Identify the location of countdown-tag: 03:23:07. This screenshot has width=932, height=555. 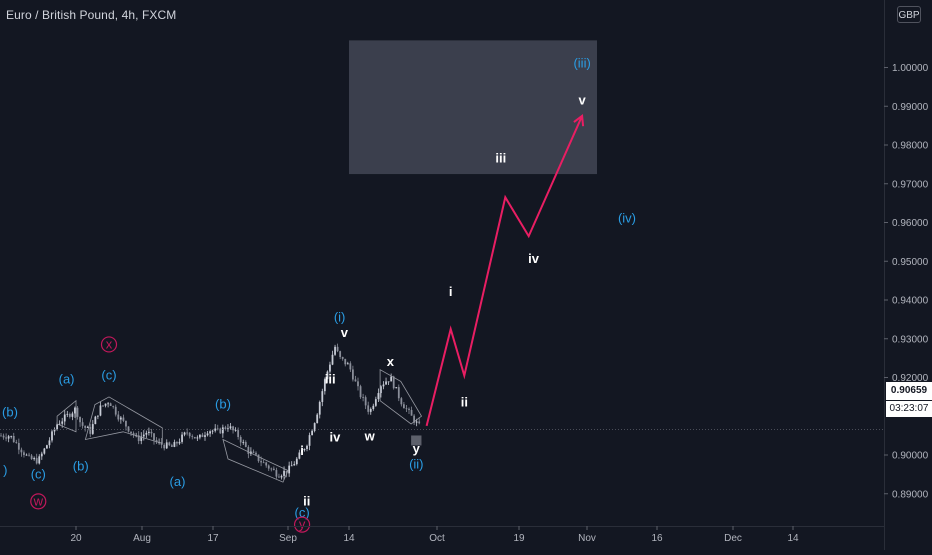
(909, 409).